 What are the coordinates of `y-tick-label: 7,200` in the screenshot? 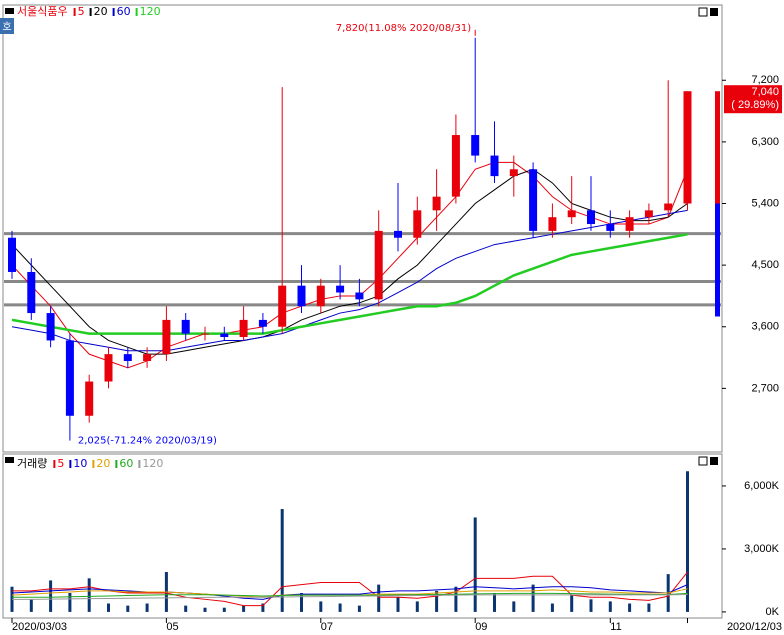 It's located at (765, 80).